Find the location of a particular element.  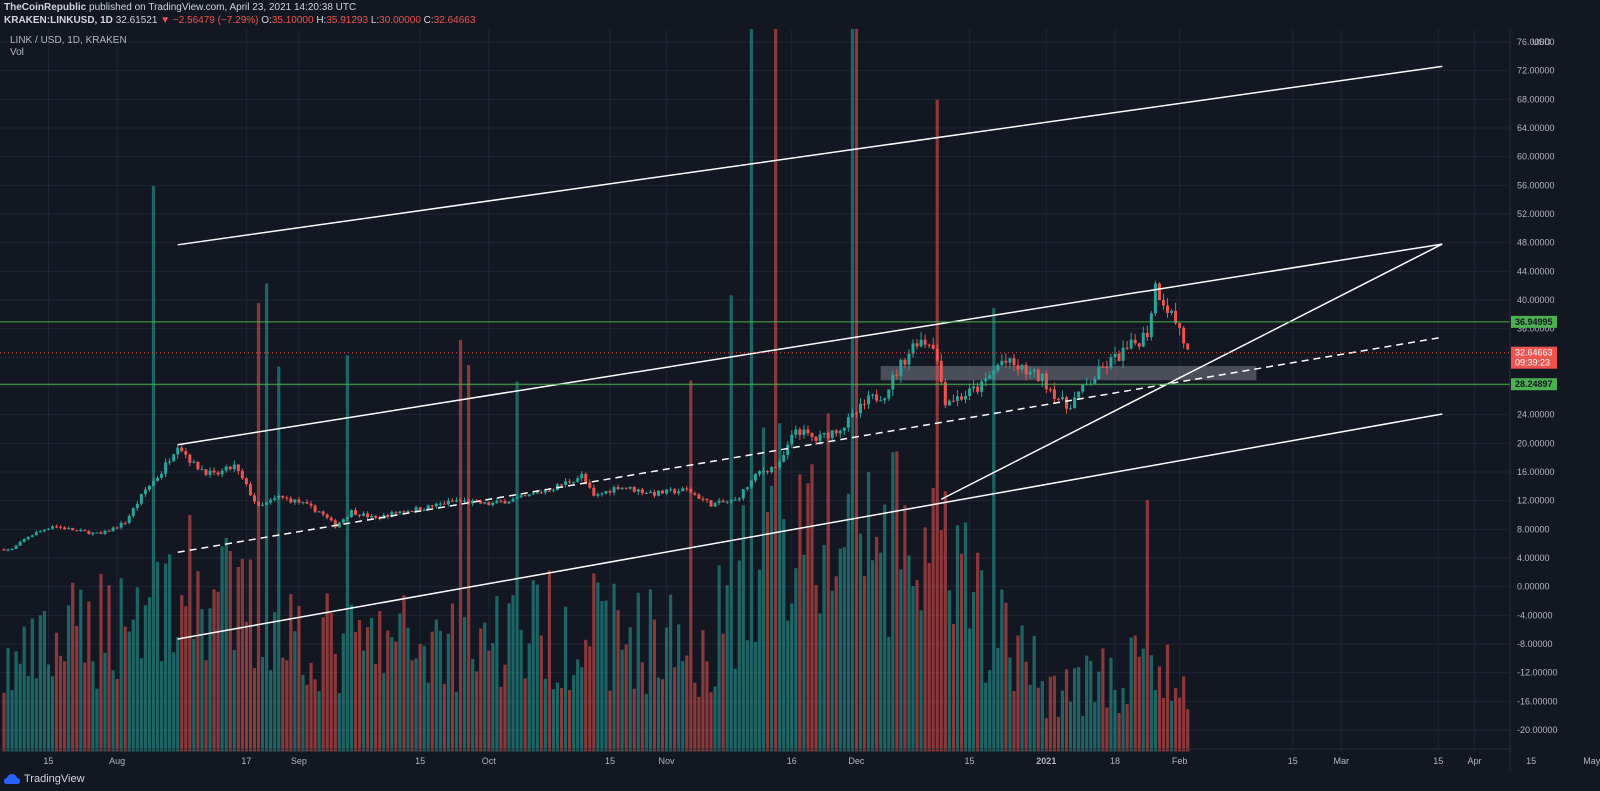

footer: TradingView is located at coordinates (800, 781).